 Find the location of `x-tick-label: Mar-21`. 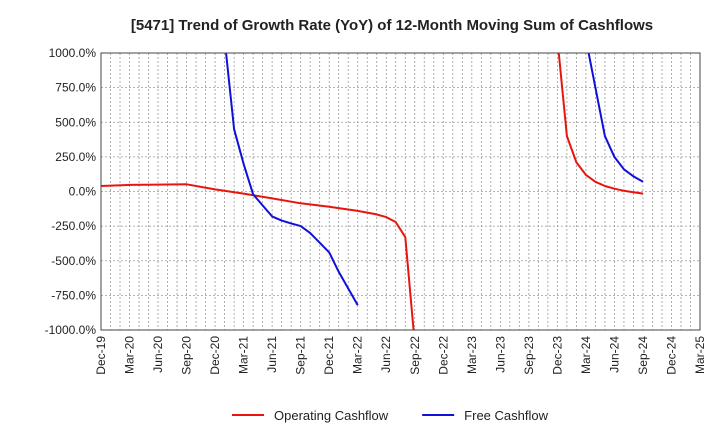

x-tick-label: Mar-21 is located at coordinates (244, 355).